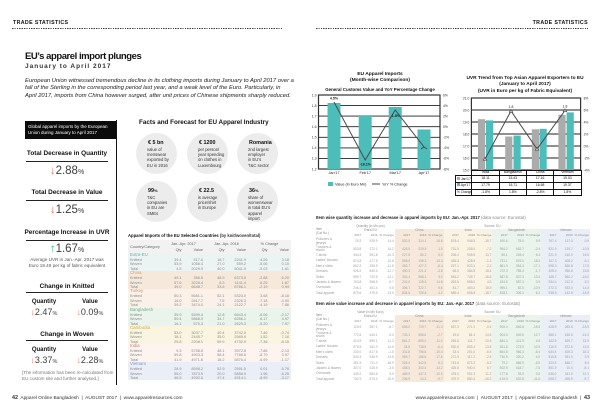 The image size is (600, 414). Describe the element at coordinates (334, 99) in the screenshot. I see `svg-text: 4.5%` at that location.